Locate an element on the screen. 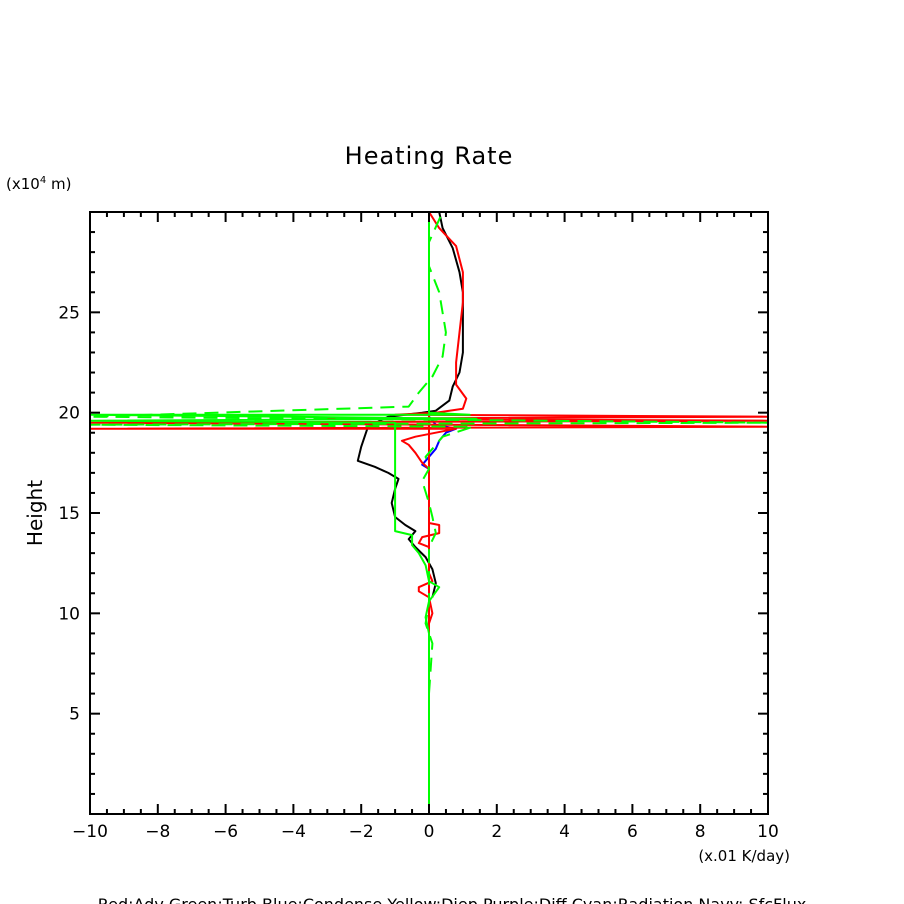  y-tick-label: 20 is located at coordinates (69, 414).